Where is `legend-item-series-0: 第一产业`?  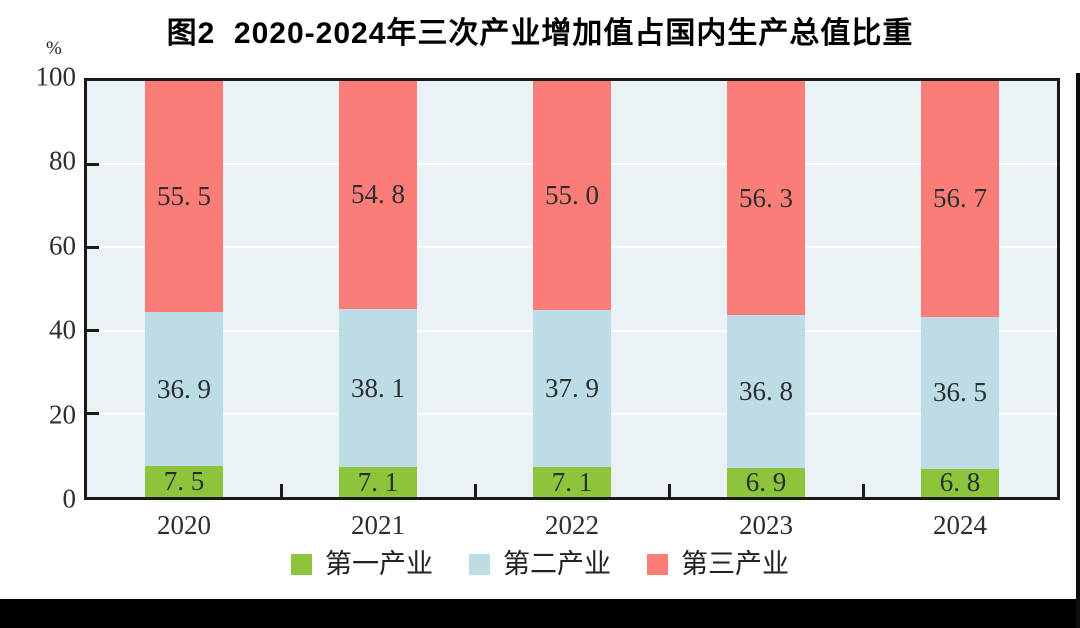
legend-item-series-0: 第一产业 is located at coordinates (362, 564).